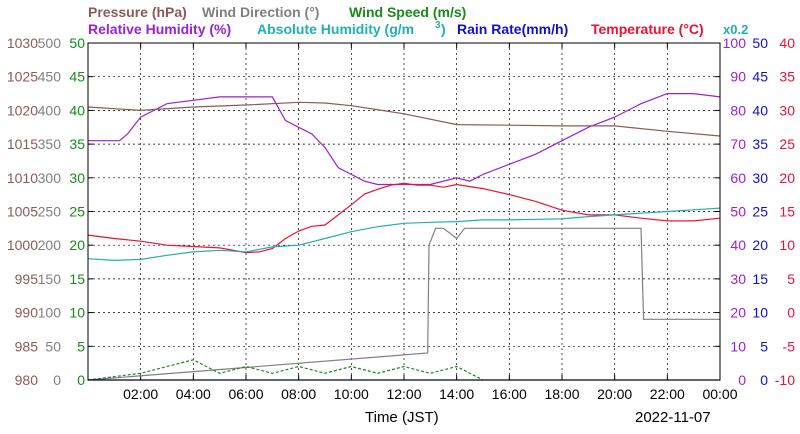 This screenshot has height=434, width=800. Describe the element at coordinates (53, 346) in the screenshot. I see `wind-direction-tick-label: 50` at that location.